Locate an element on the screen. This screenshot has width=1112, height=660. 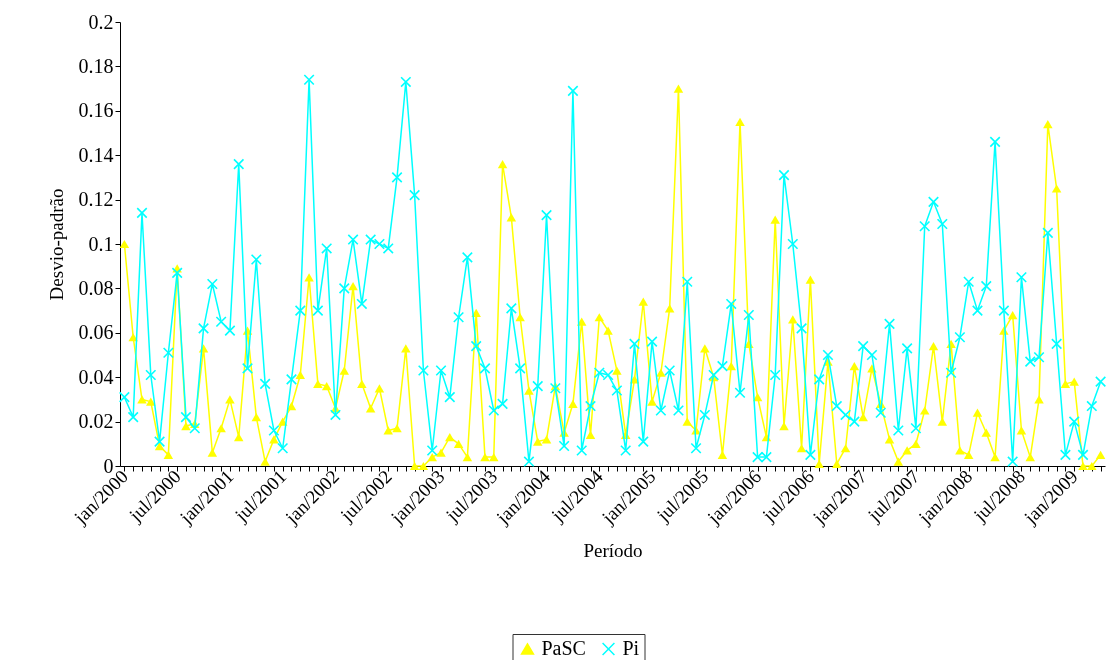
y-tick-label: 0.1 is located at coordinates (101, 243).